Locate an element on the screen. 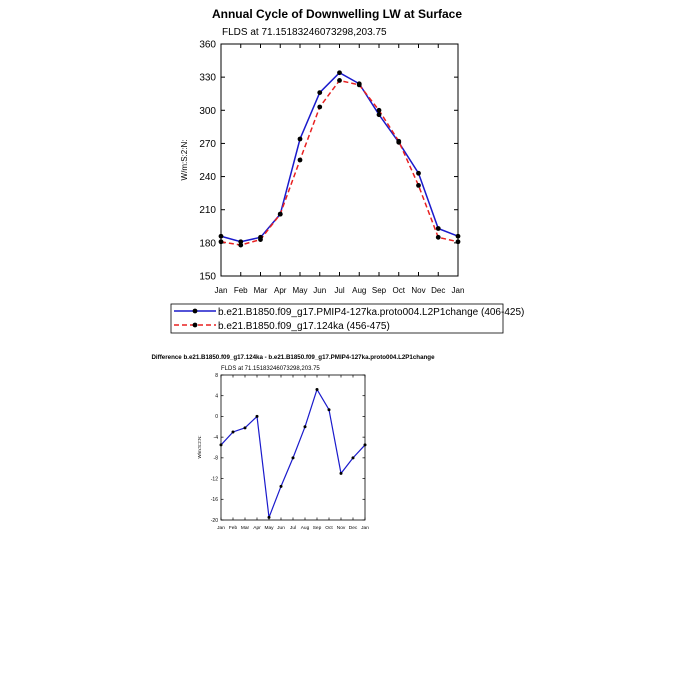 The height and width of the screenshot is (675, 675). chart2-xtick-label: Apr is located at coordinates (257, 528).